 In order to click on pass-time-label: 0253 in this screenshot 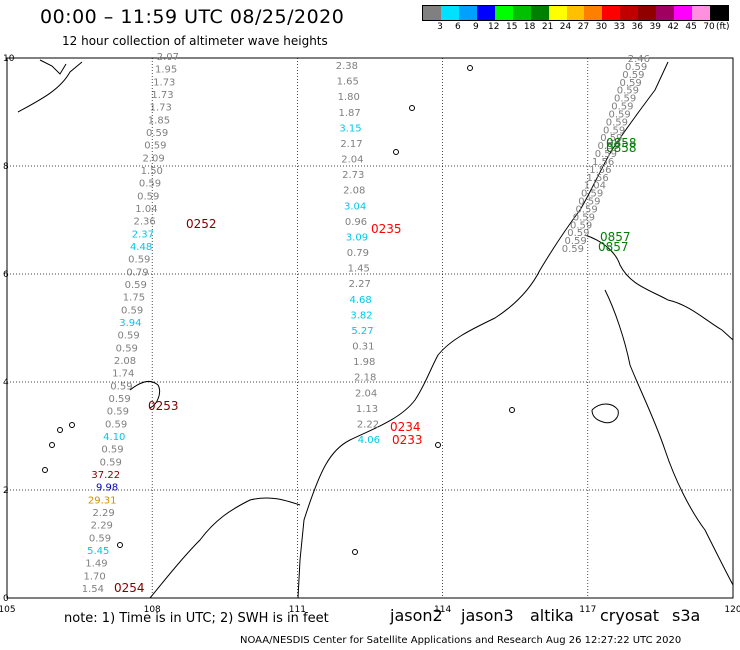, I will do `click(163, 406)`.